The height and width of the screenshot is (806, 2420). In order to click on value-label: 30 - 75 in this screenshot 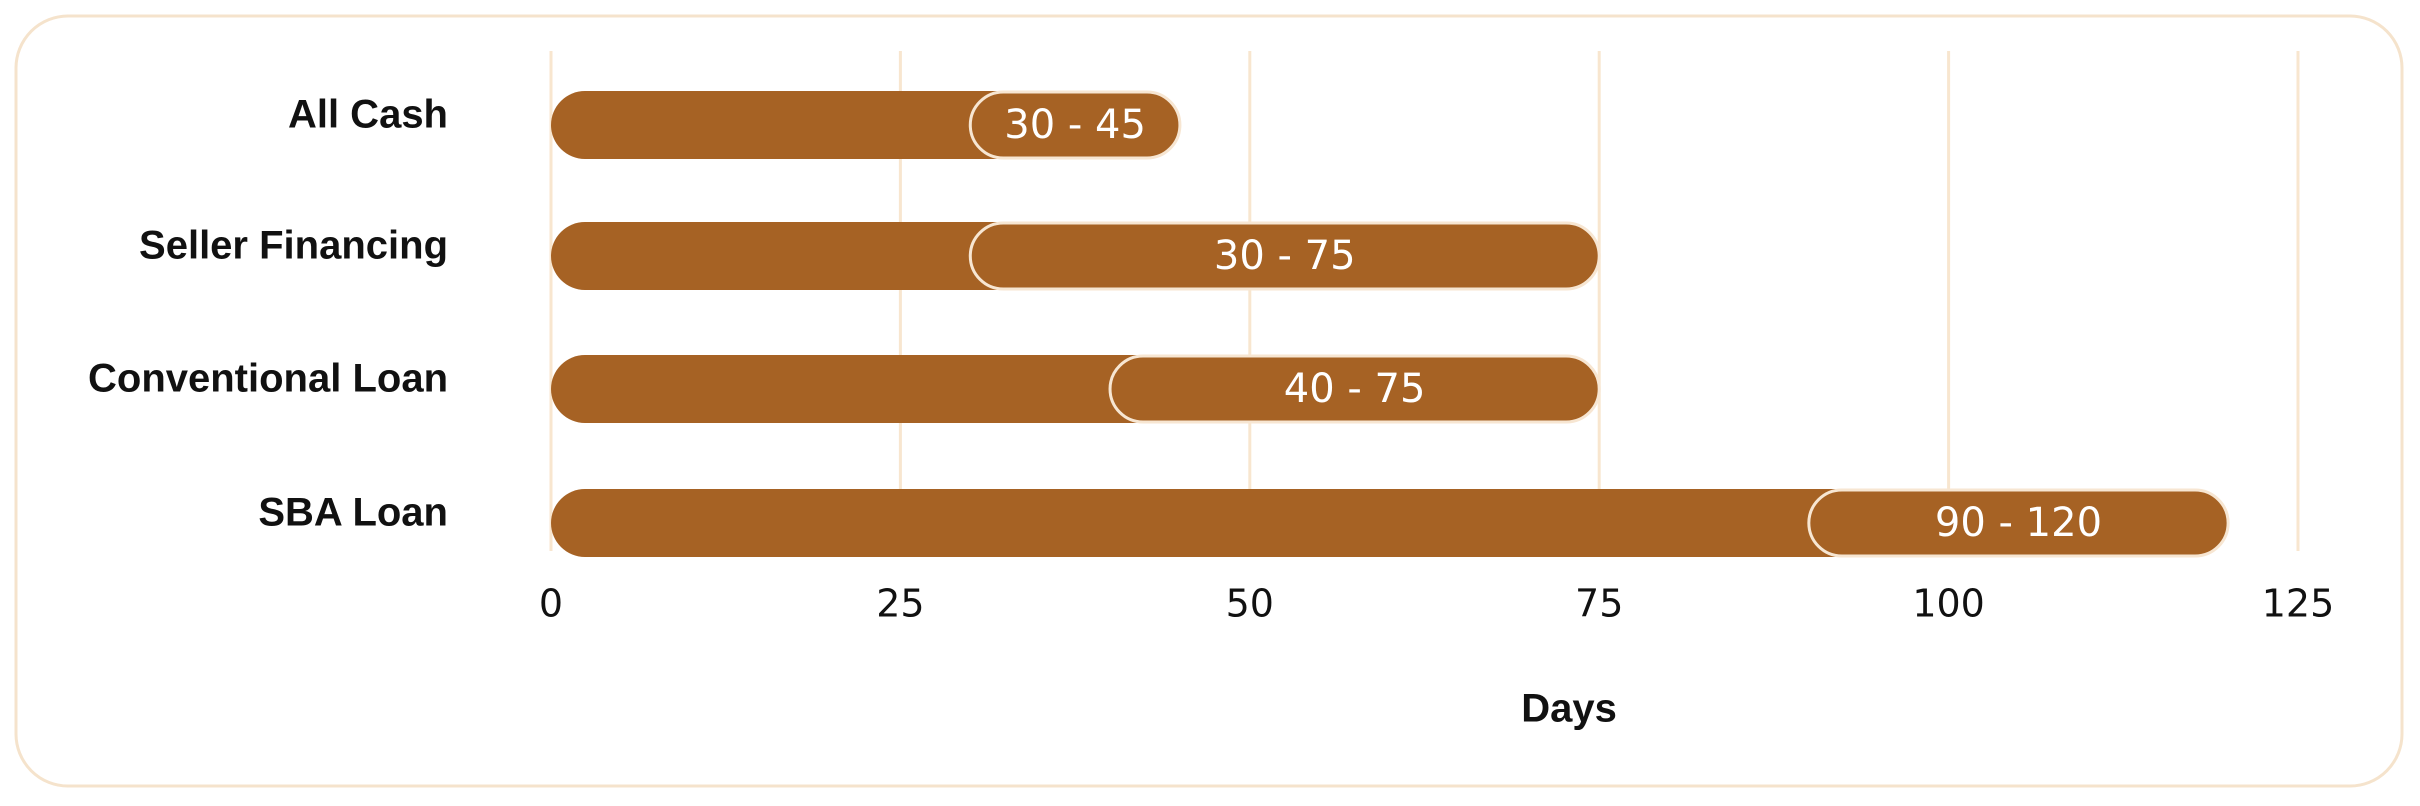, I will do `click(1285, 256)`.